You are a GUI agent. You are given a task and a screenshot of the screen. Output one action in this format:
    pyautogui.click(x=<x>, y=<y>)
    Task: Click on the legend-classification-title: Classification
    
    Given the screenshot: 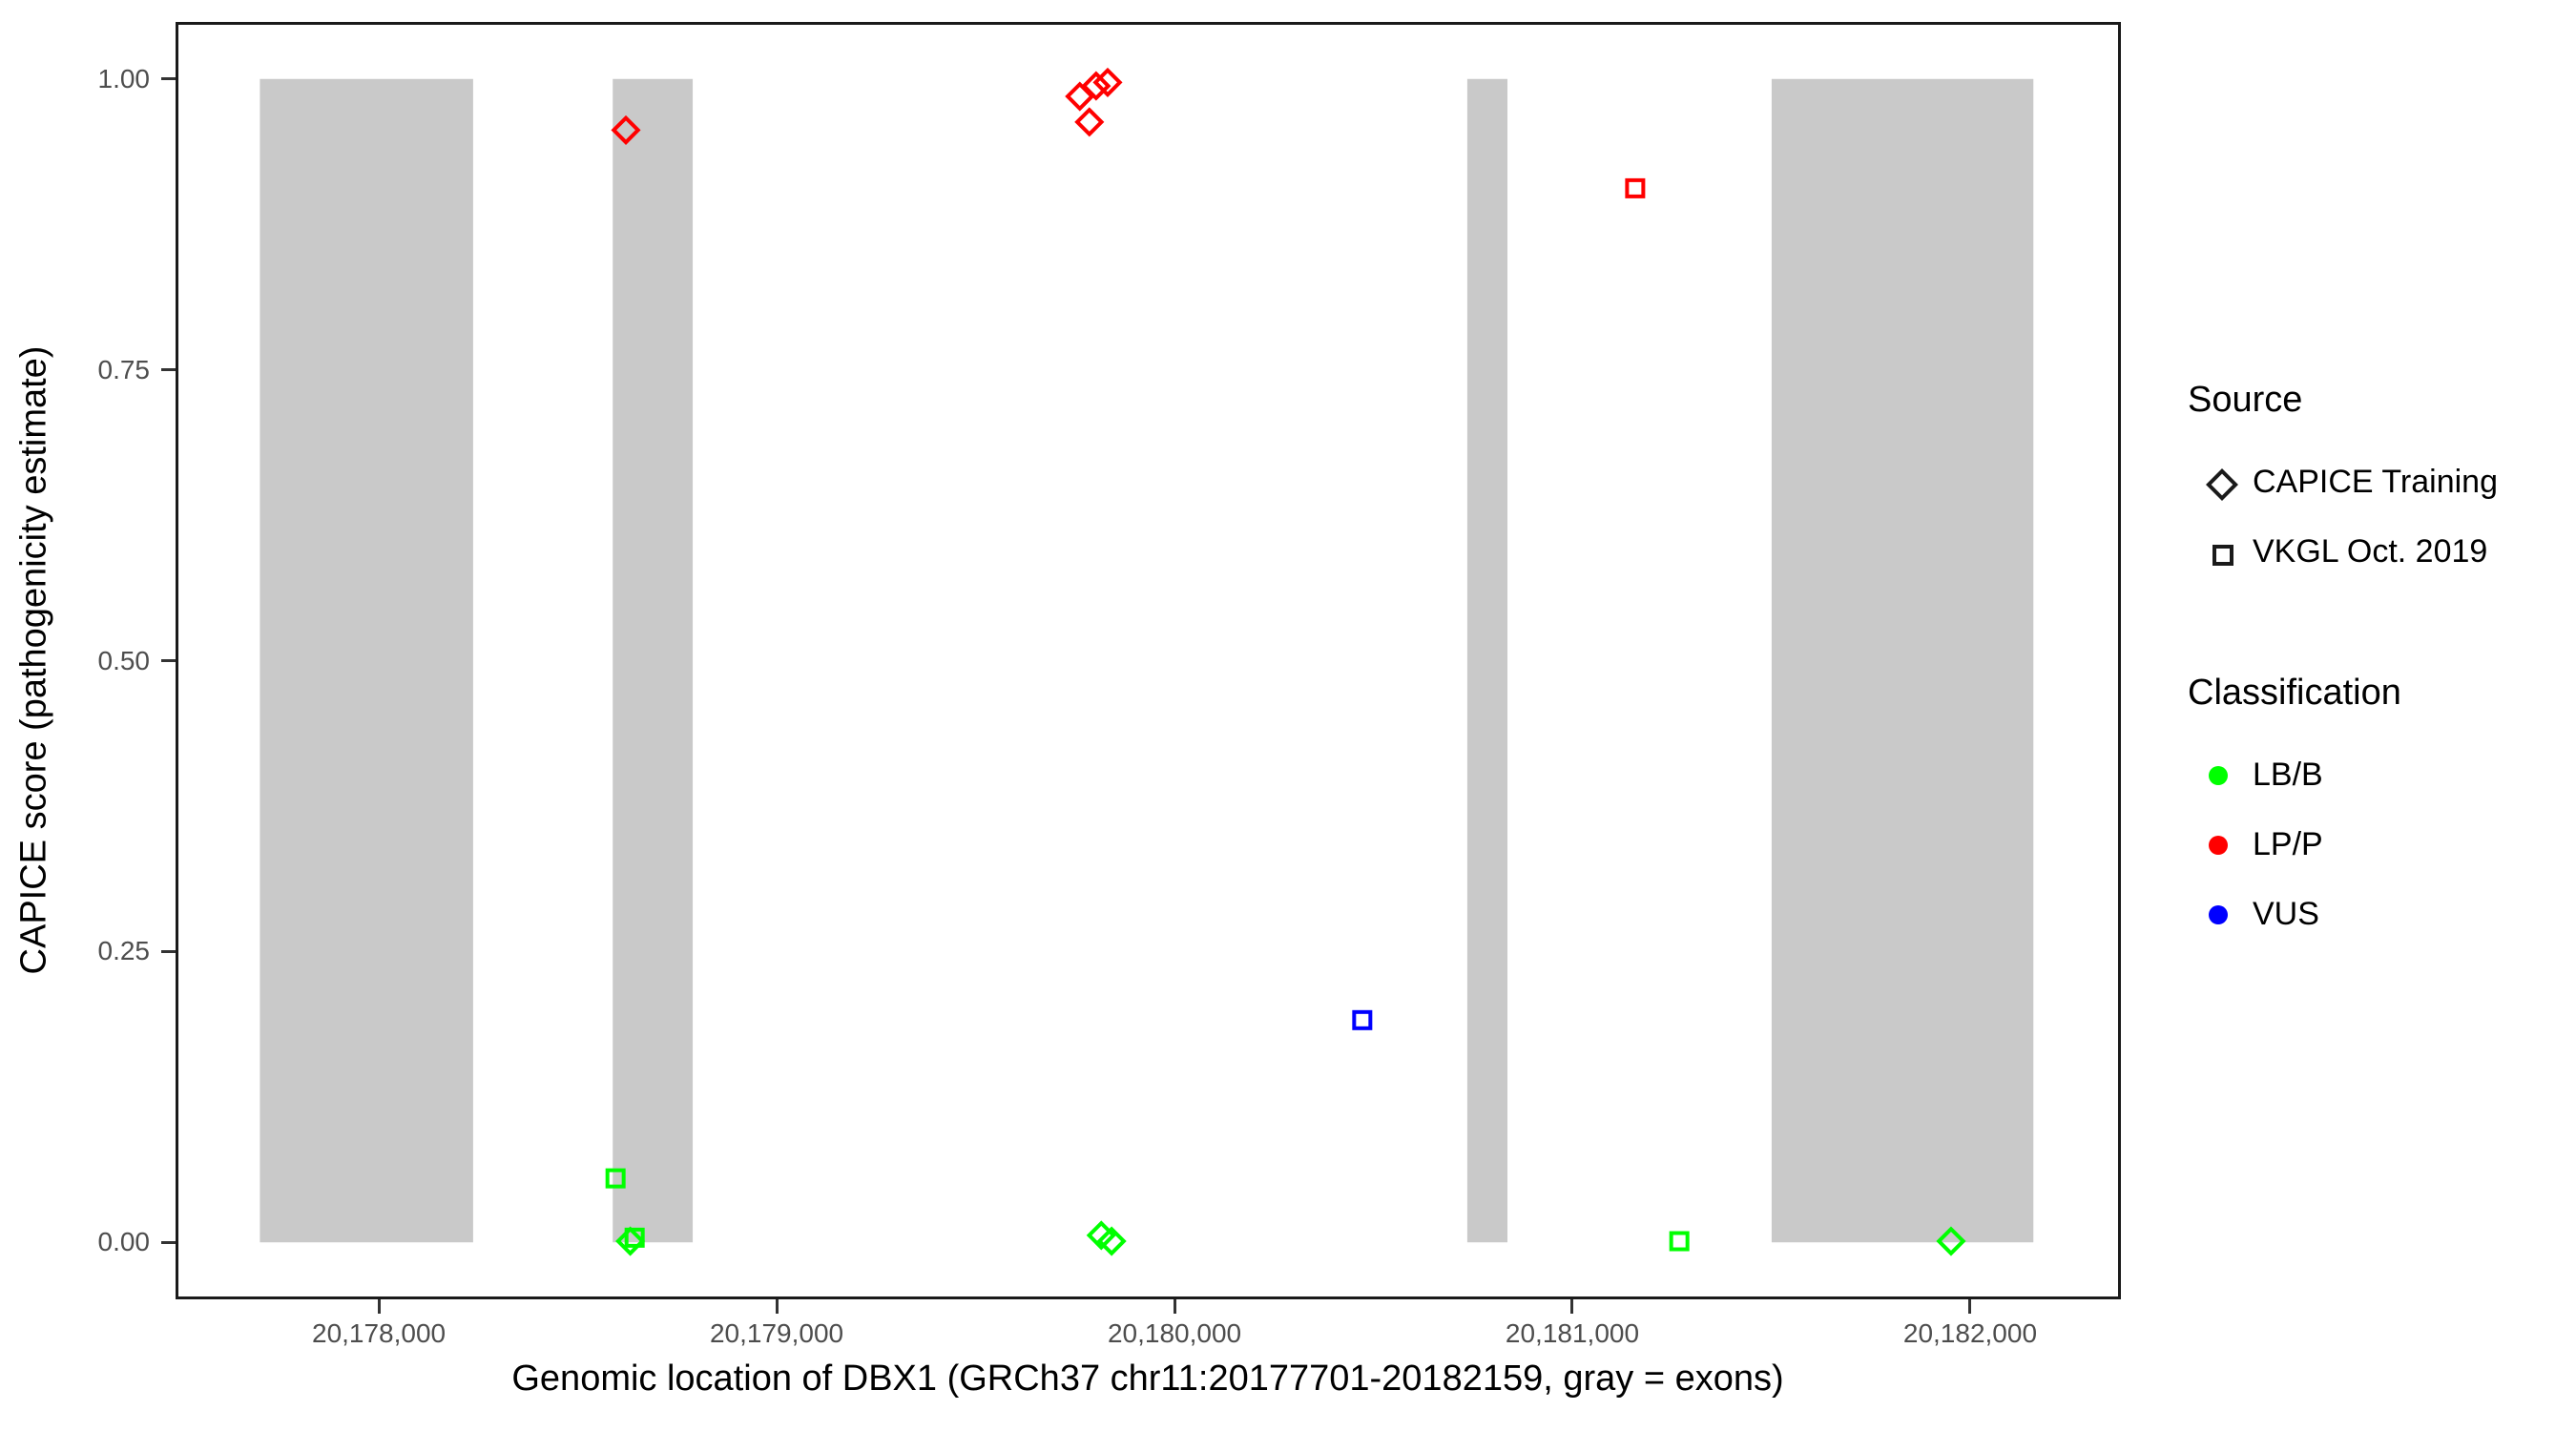 What is the action you would take?
    pyautogui.click(x=2294, y=693)
    